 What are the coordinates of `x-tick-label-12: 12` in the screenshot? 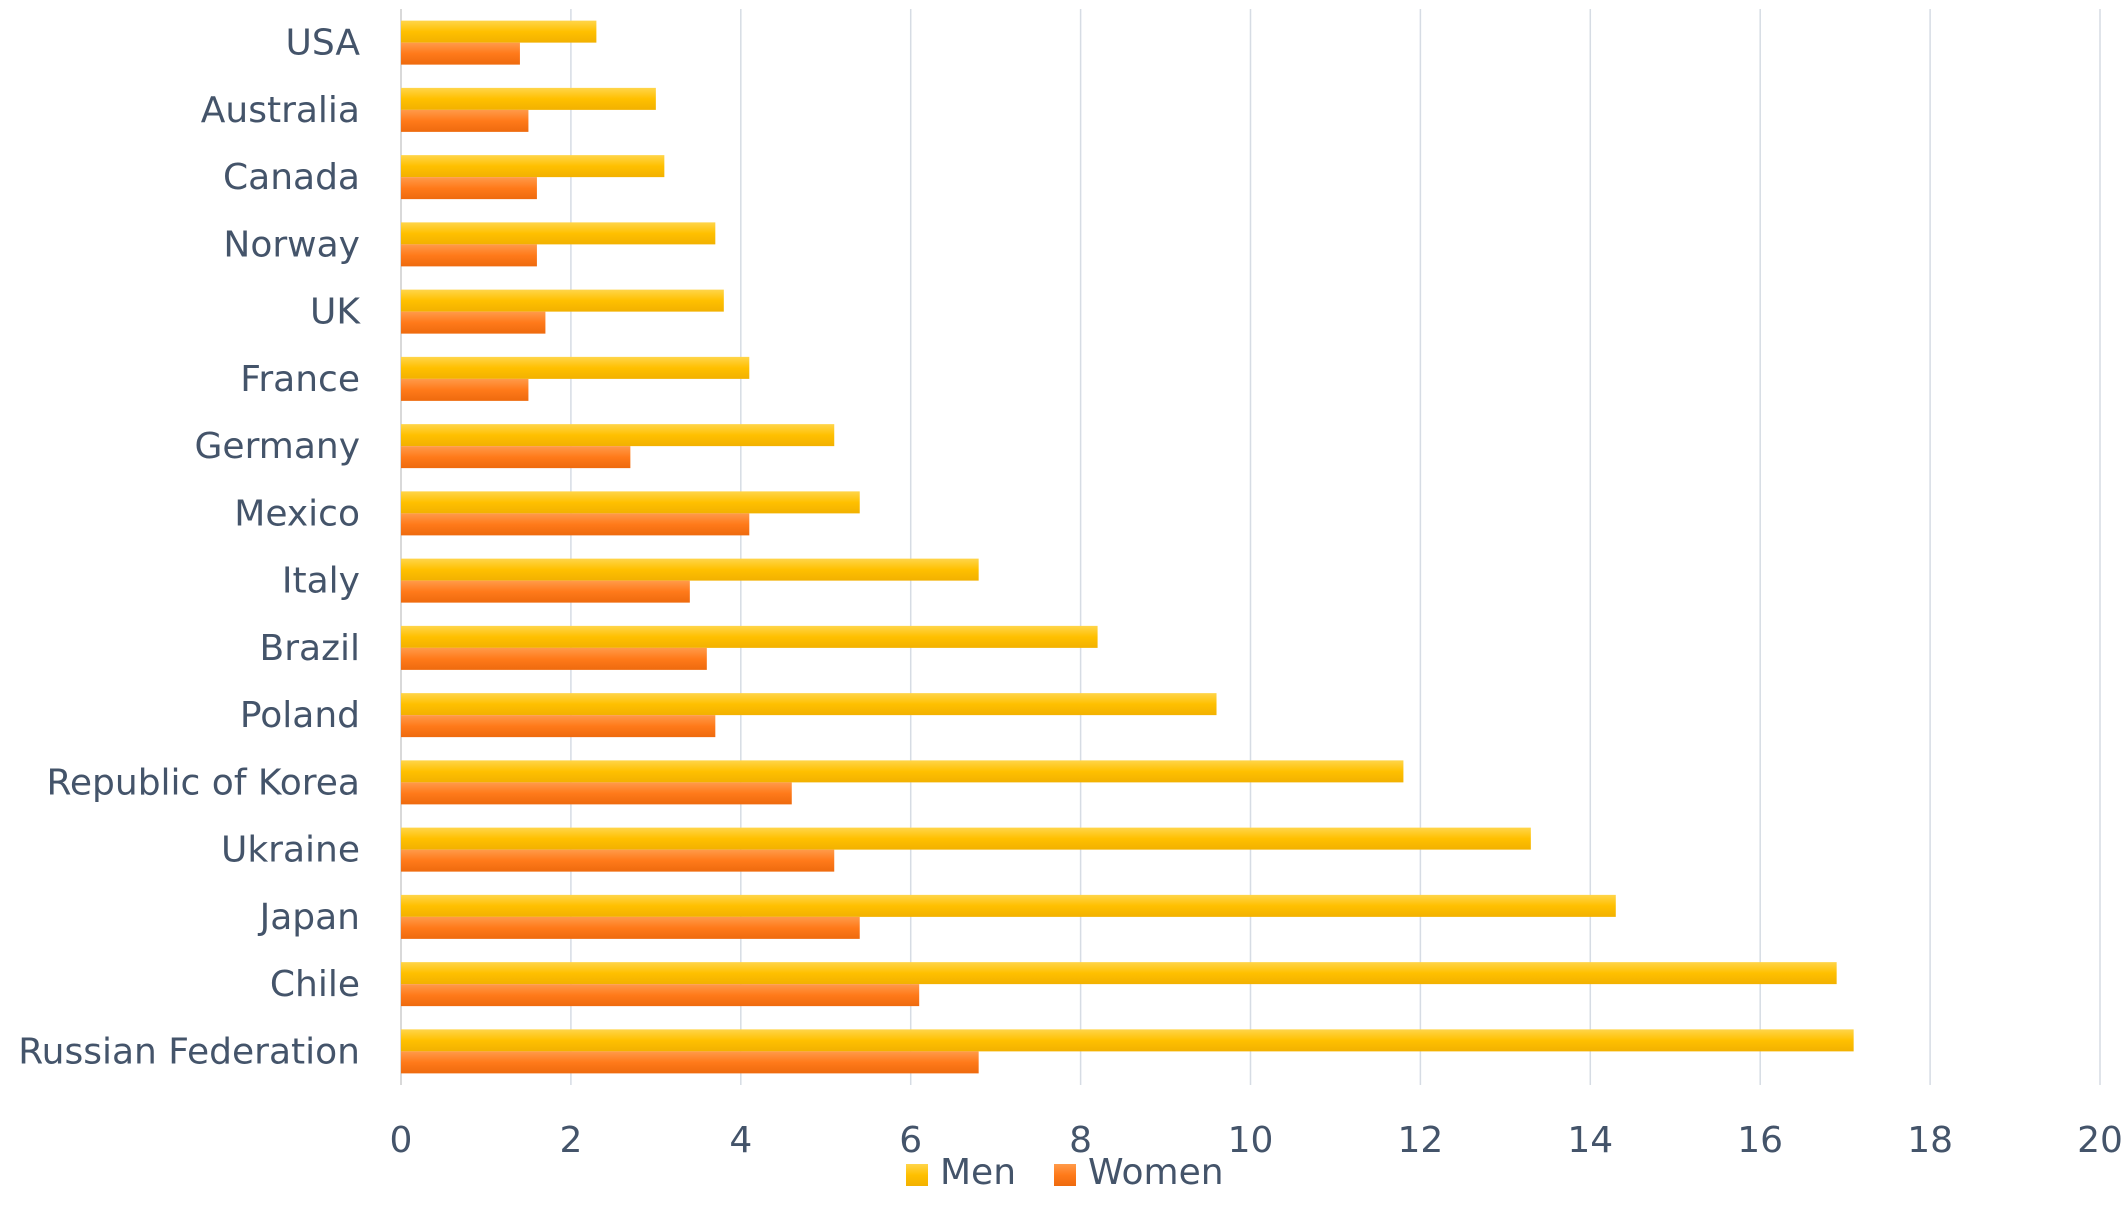 It's located at (1420, 1140).